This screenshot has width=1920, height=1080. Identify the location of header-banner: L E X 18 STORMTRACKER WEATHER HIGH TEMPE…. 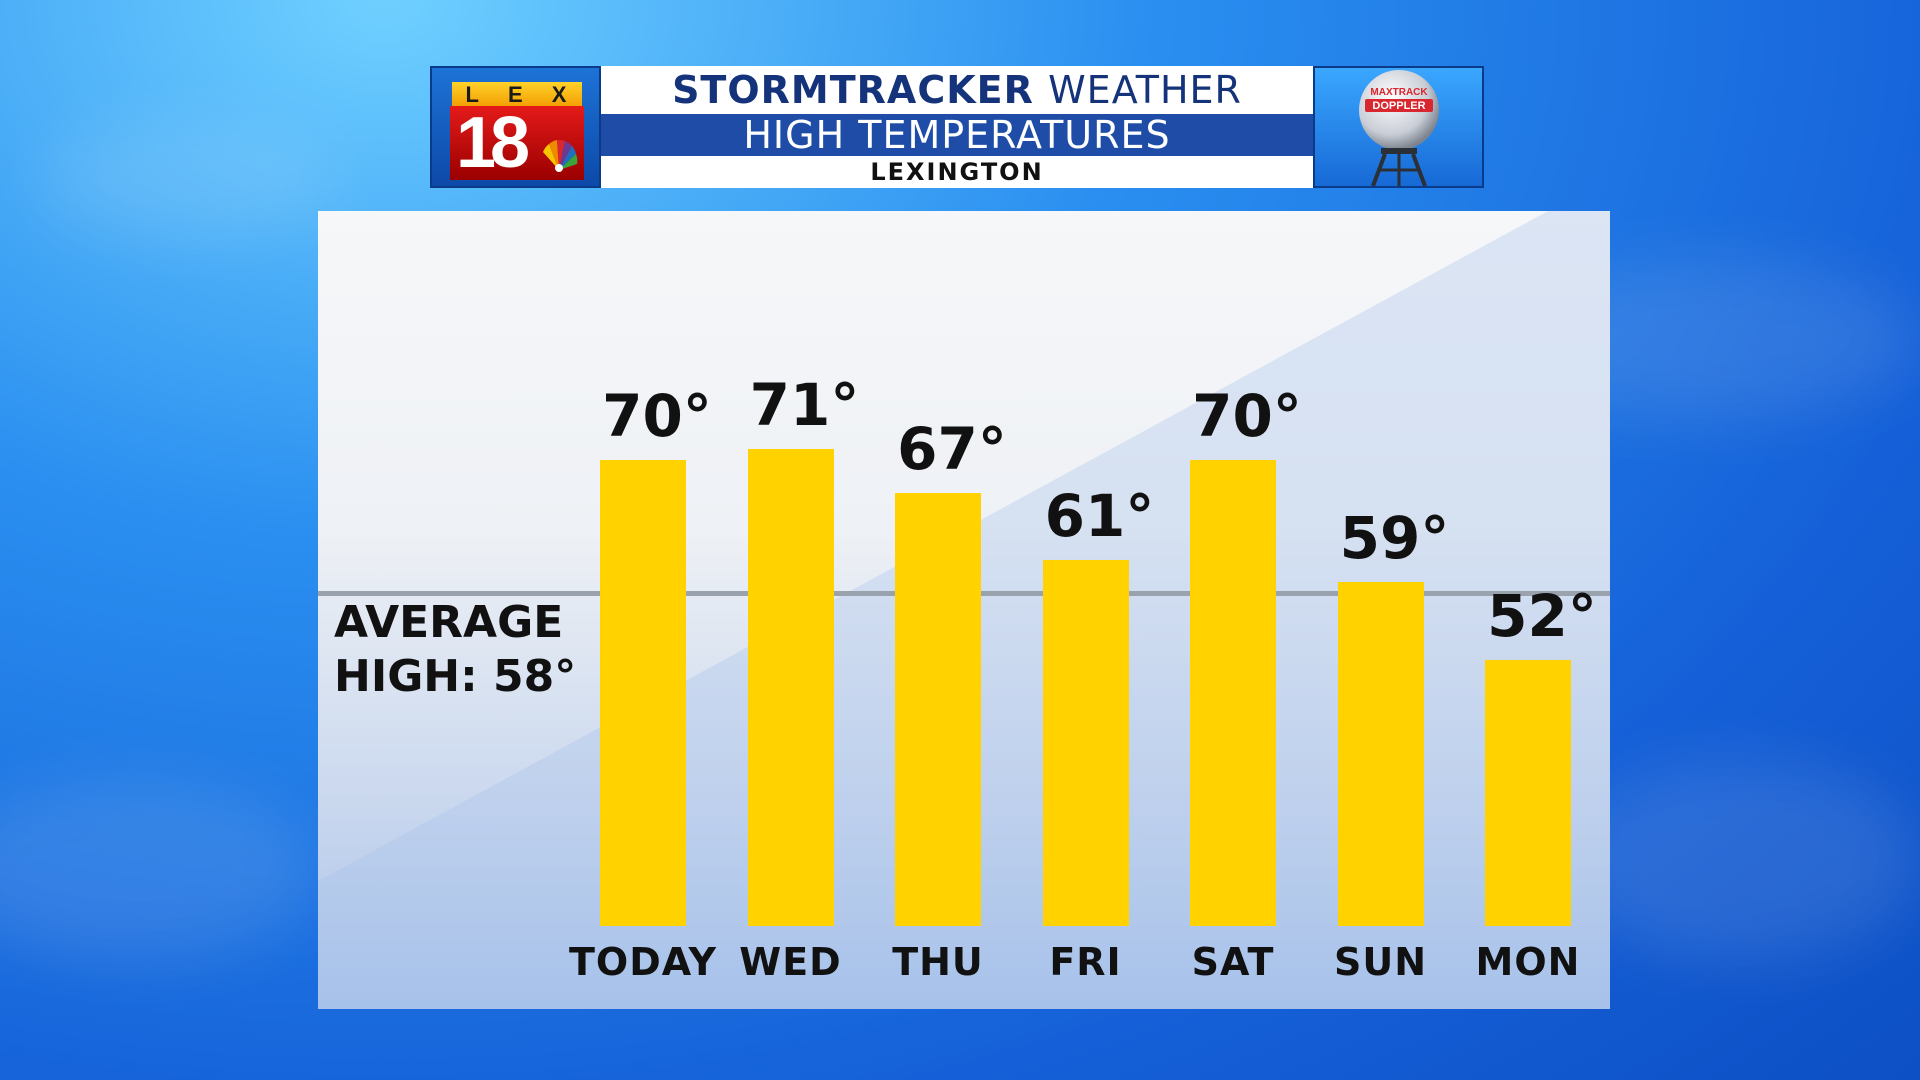
(957, 127).